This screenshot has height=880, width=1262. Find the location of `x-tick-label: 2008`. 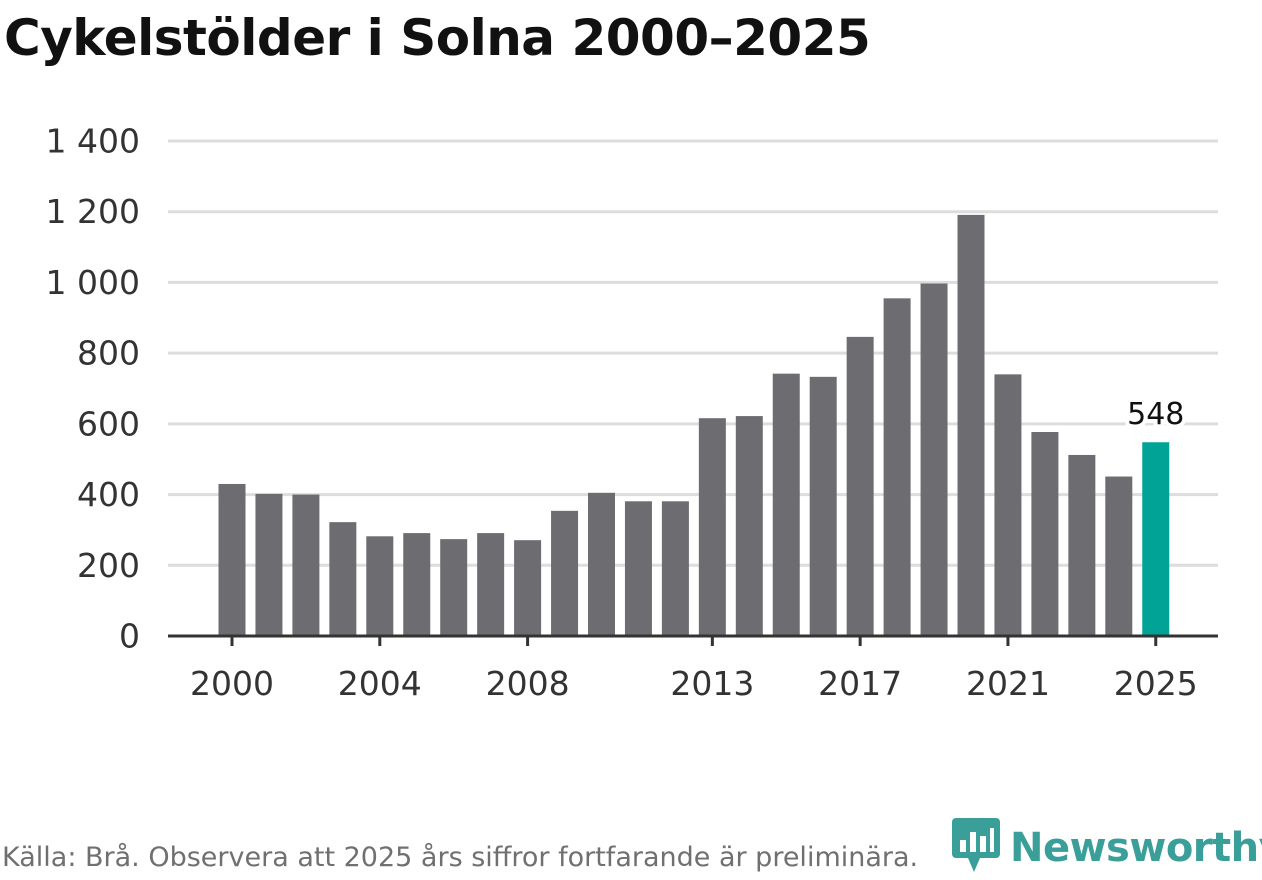

x-tick-label: 2008 is located at coordinates (528, 683).